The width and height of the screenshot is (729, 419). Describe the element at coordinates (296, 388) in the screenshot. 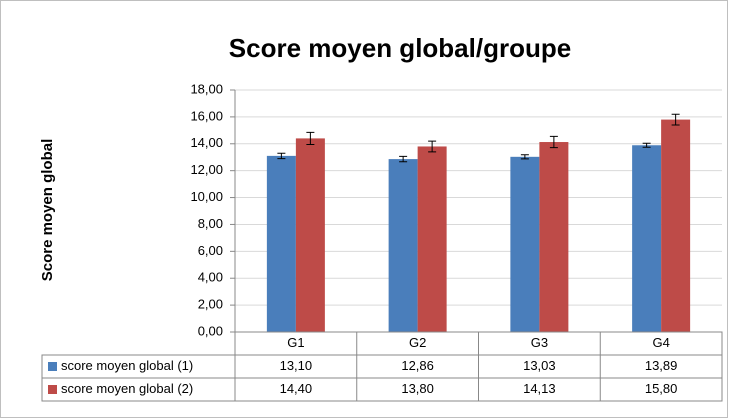

I see `data-table-value: 14,40` at that location.